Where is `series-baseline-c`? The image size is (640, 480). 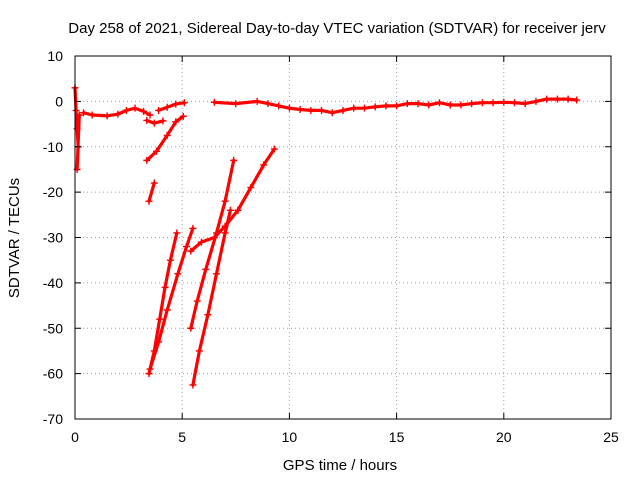
series-baseline-c is located at coordinates (395, 106).